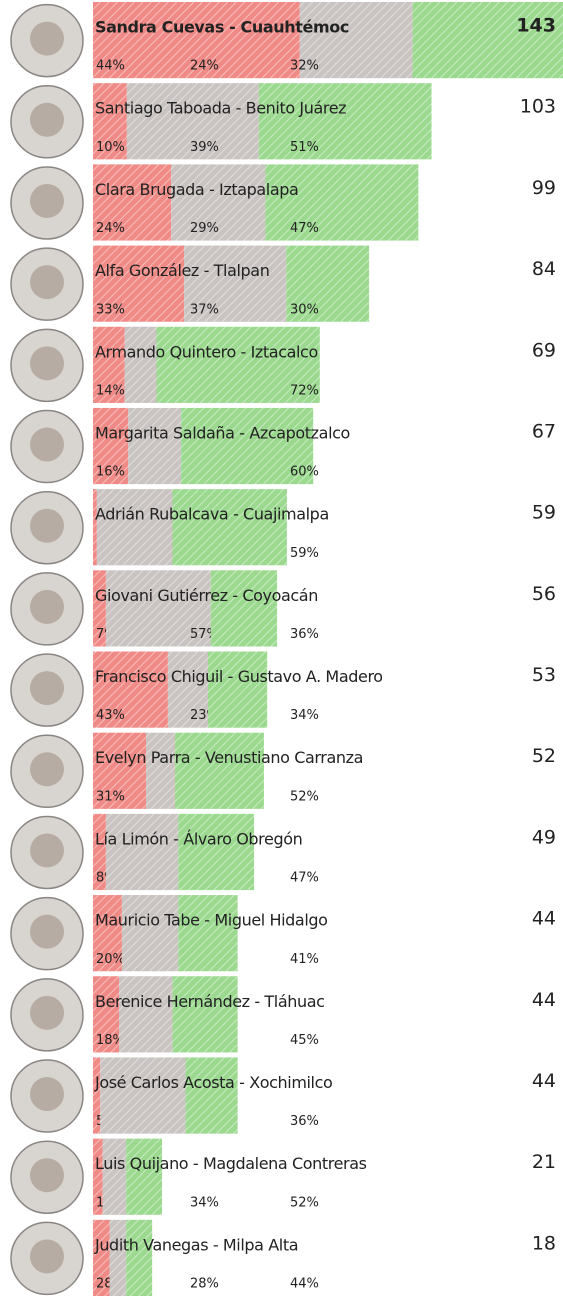  I want to click on total-label: 103, so click(538, 107).